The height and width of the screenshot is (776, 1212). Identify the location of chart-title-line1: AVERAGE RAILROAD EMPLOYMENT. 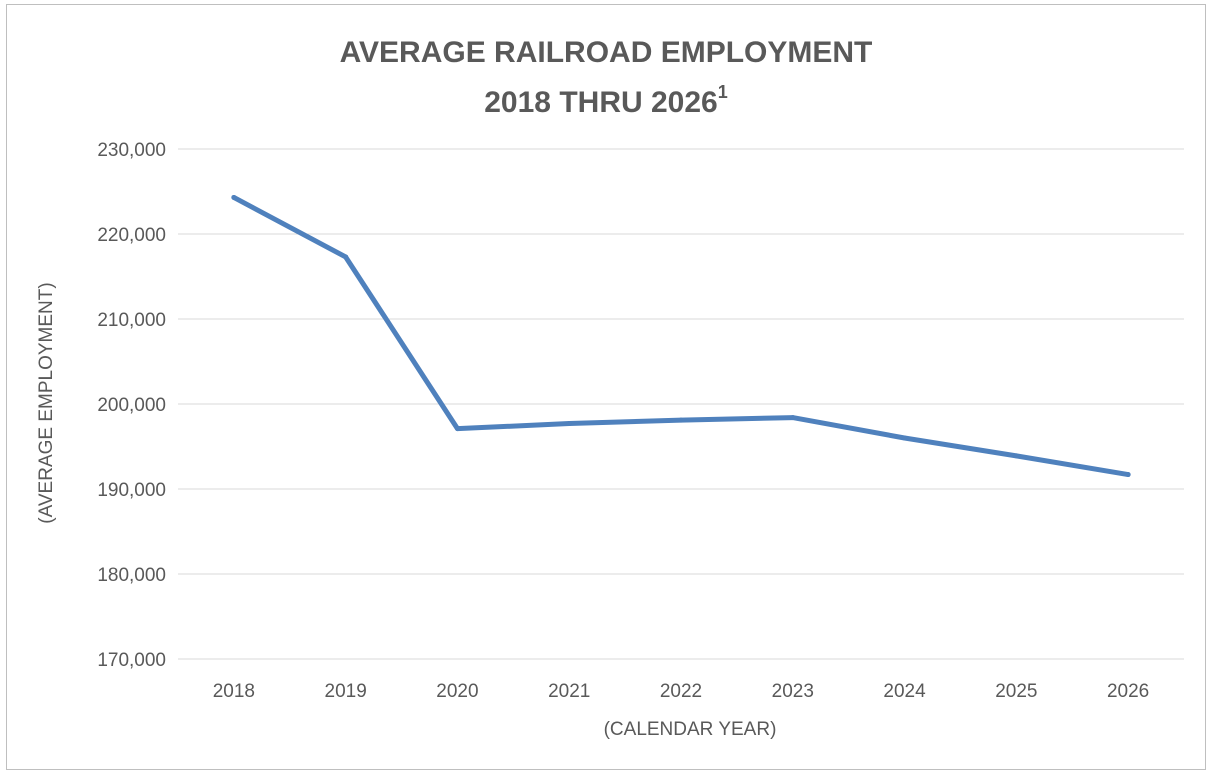
(606, 52).